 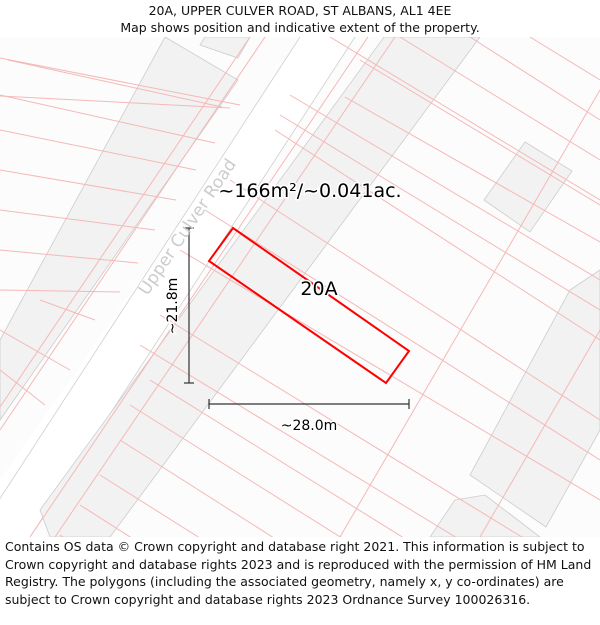 I want to click on property-boundary-20A, so click(x=309, y=305).